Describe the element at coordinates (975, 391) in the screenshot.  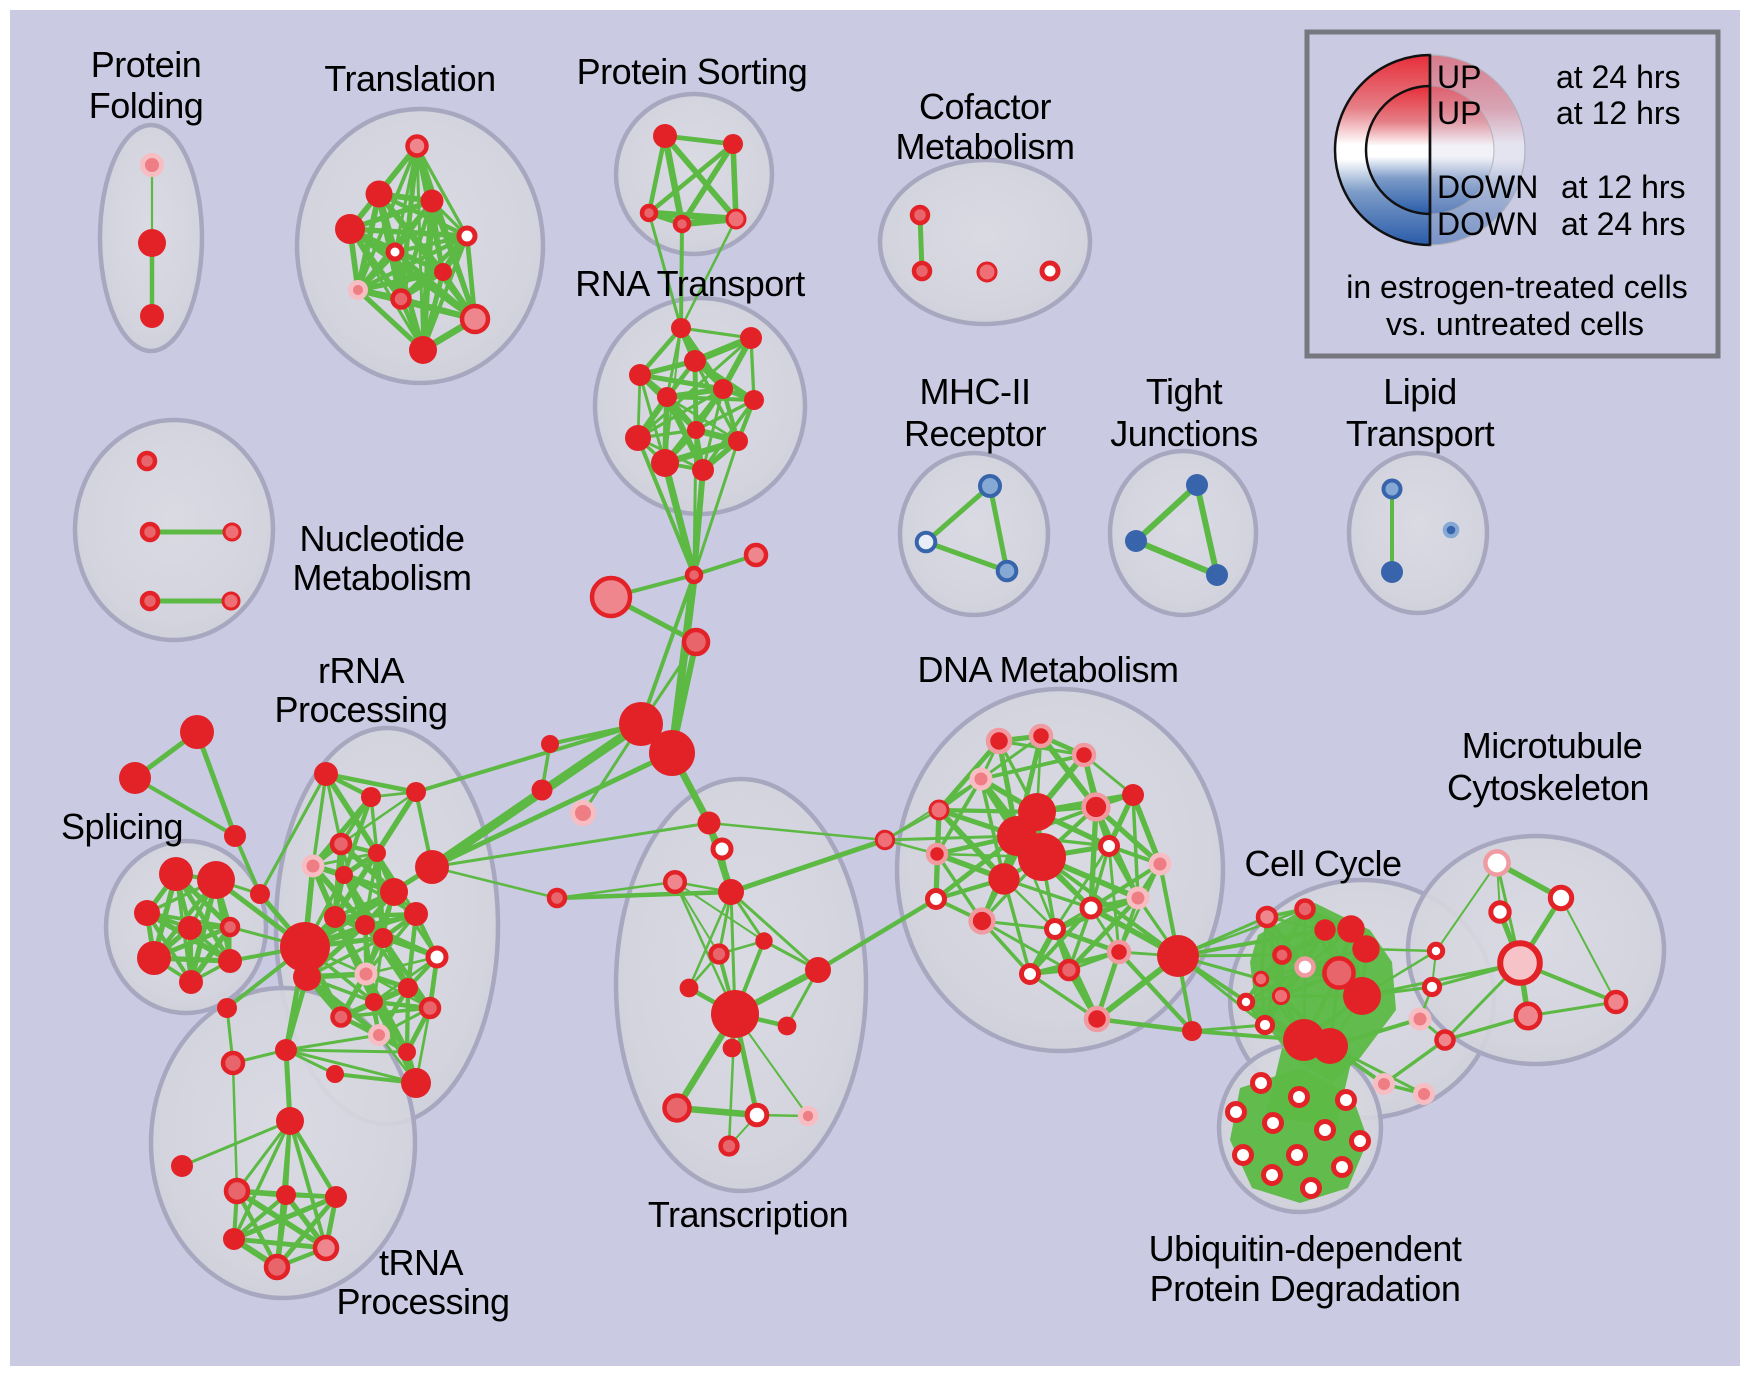
I see `svg-text: MHC-II` at that location.